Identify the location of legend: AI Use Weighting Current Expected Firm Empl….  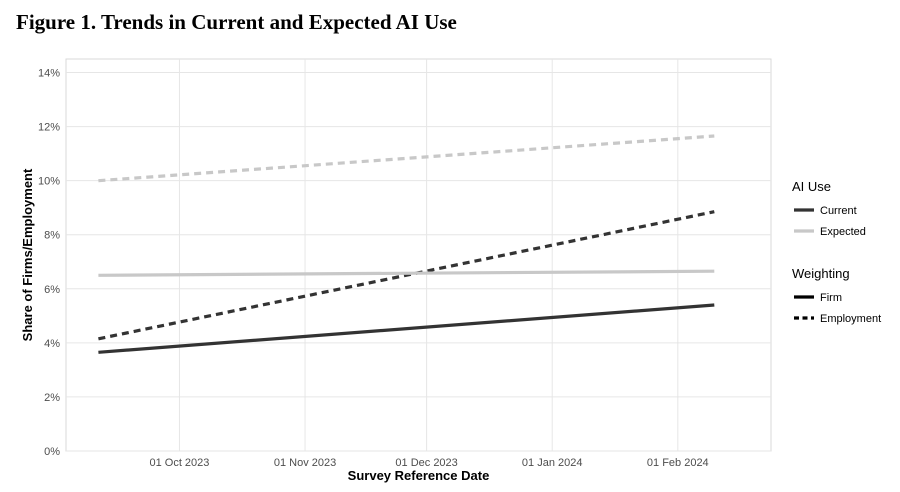
(836, 252).